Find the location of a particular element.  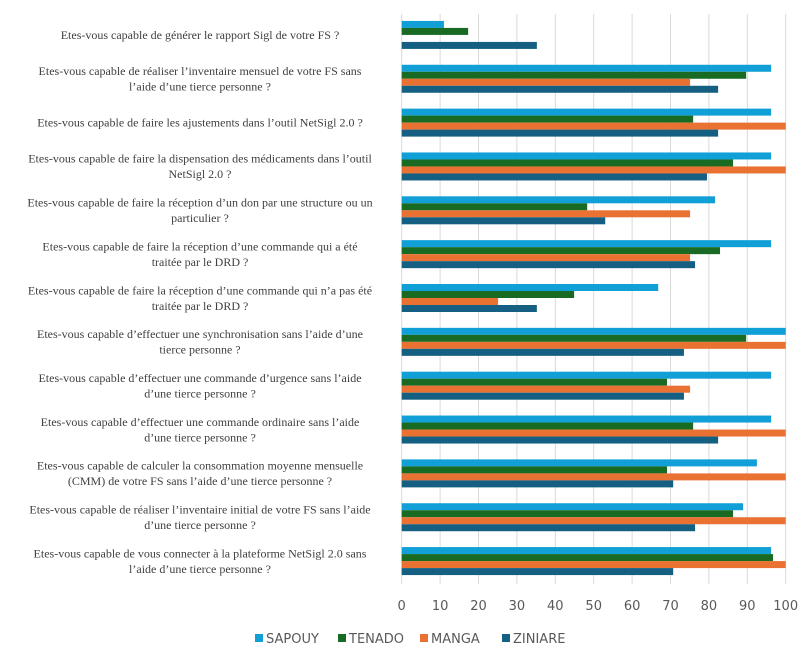

x-axis-tick-labels: 0 10 20 30 40 50 60 70 80 90 100 is located at coordinates (598, 606).